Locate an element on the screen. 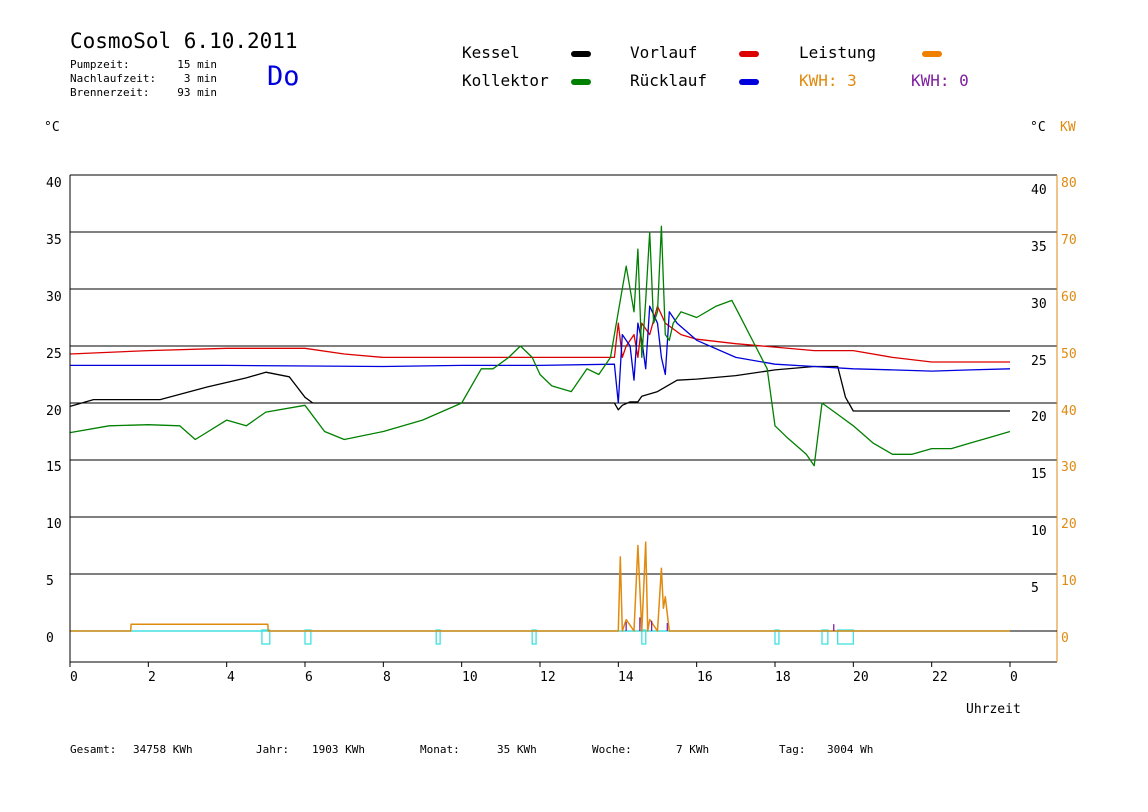 Image resolution: width=1148 pixels, height=812 pixels. kw-tick-label: 30 is located at coordinates (1069, 467).